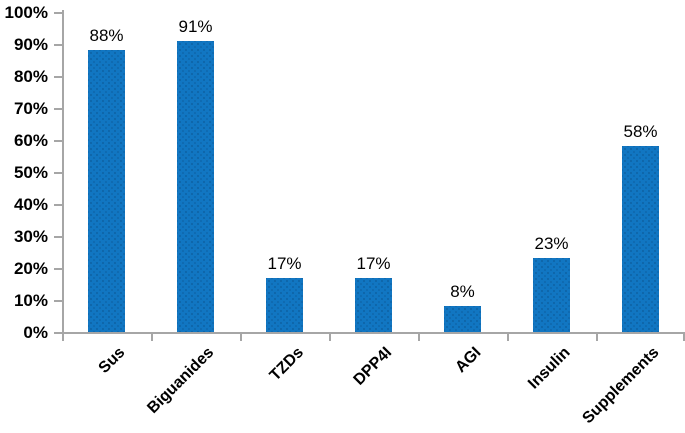 This screenshot has height=433, width=685. I want to click on y-tick-label: 70%, so click(30, 108).